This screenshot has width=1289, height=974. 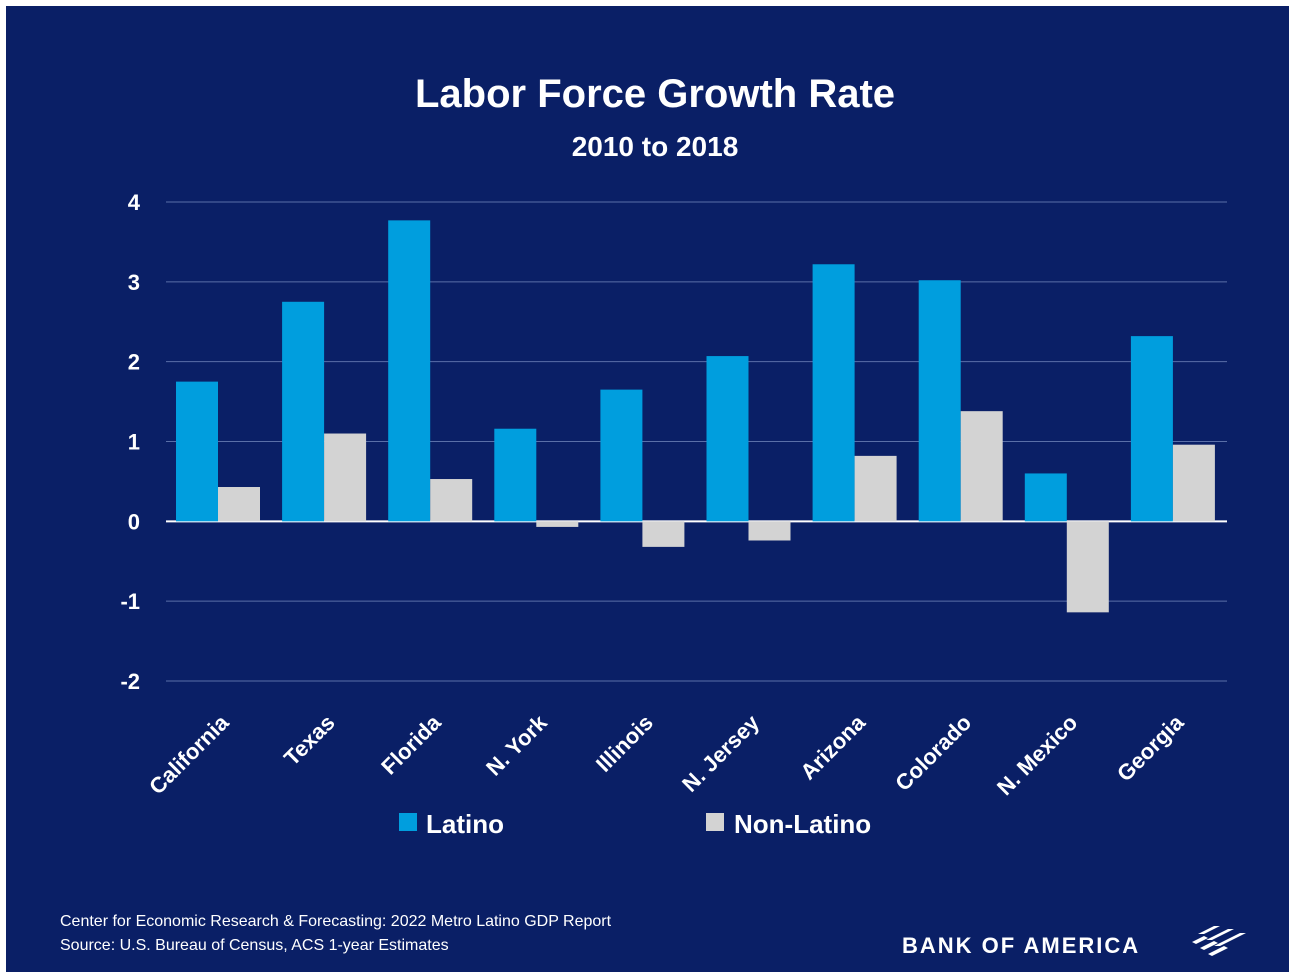 What do you see at coordinates (408, 822) in the screenshot?
I see `legend-swatch-latino` at bounding box center [408, 822].